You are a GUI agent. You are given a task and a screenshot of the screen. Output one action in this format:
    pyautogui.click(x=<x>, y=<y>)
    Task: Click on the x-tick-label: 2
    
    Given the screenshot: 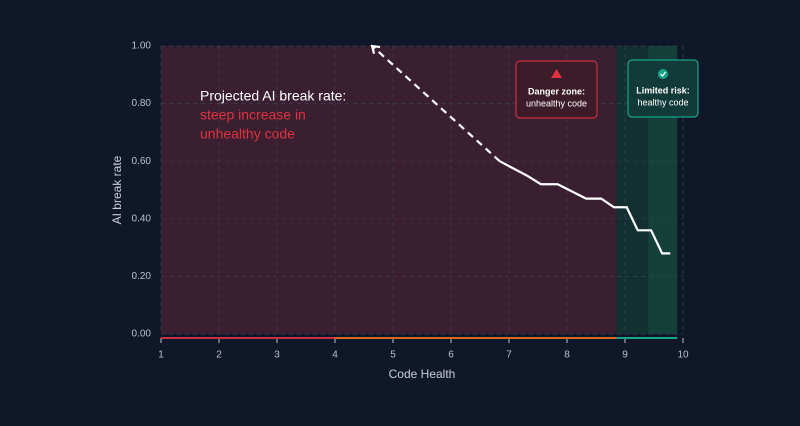 What is the action you would take?
    pyautogui.click(x=219, y=355)
    